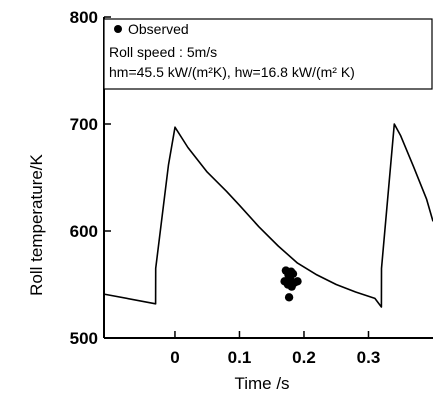 This screenshot has height=403, width=433. What do you see at coordinates (261, 383) in the screenshot?
I see `x-axis-label: Time /s` at bounding box center [261, 383].